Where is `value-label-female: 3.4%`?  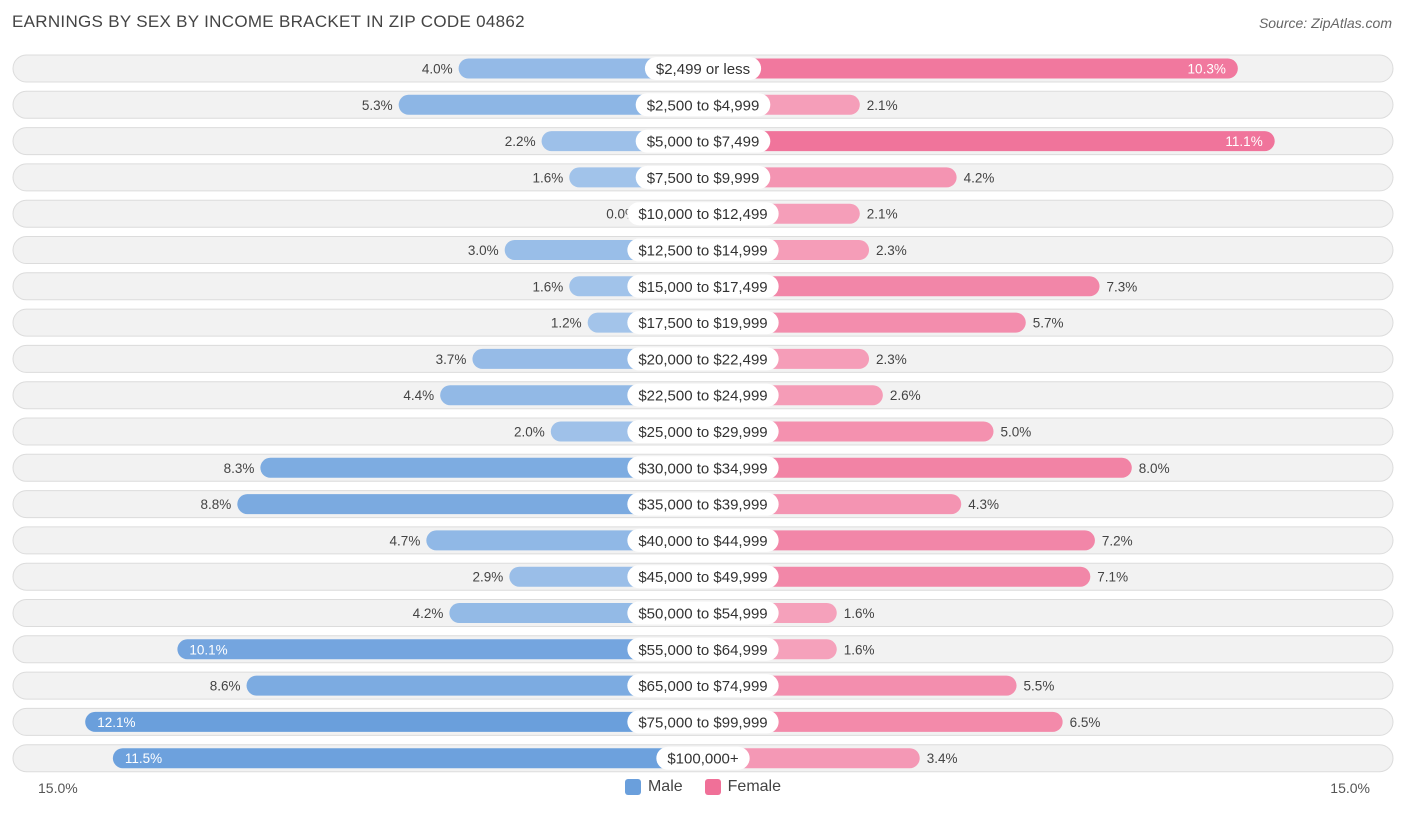 value-label-female: 3.4% is located at coordinates (942, 758).